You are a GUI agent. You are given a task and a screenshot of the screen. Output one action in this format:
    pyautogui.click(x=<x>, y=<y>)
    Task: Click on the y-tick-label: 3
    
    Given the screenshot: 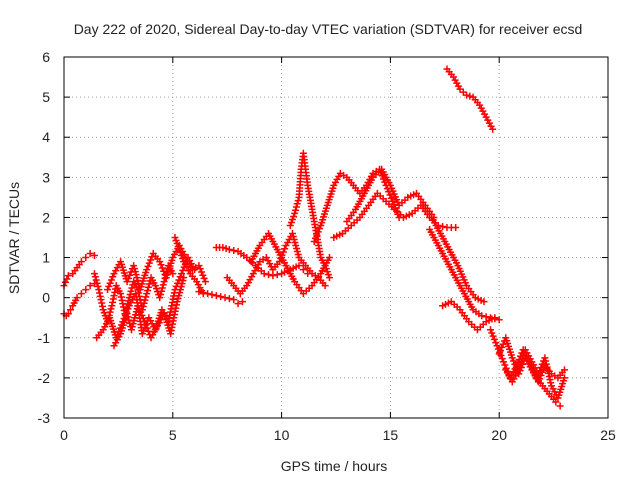 What is the action you would take?
    pyautogui.click(x=46, y=177)
    